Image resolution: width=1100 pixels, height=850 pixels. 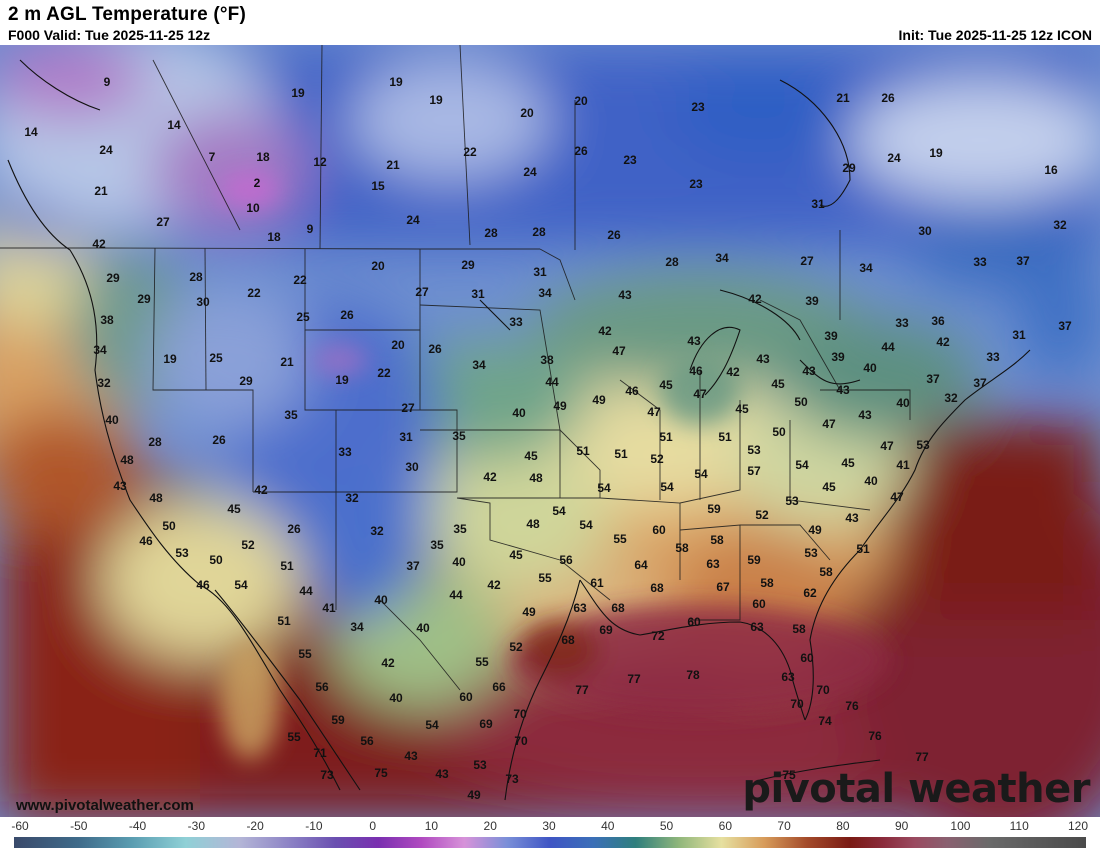 I want to click on temperature-label: 73, so click(x=327, y=775).